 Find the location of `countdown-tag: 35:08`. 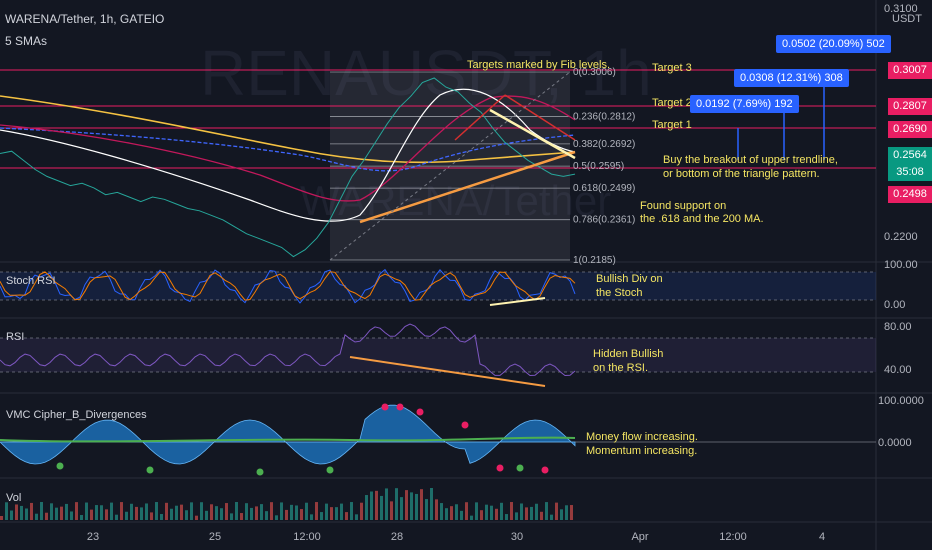

countdown-tag: 35:08 is located at coordinates (910, 172).